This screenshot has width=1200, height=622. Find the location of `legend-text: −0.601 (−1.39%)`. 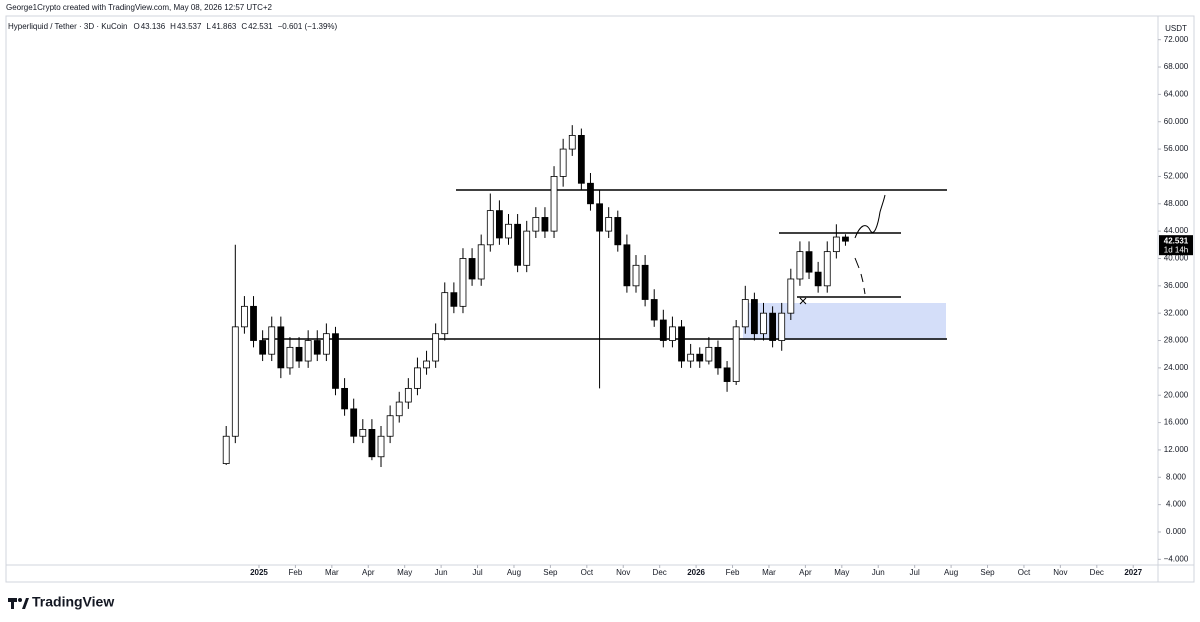

legend-text: −0.601 (−1.39%) is located at coordinates (308, 26).